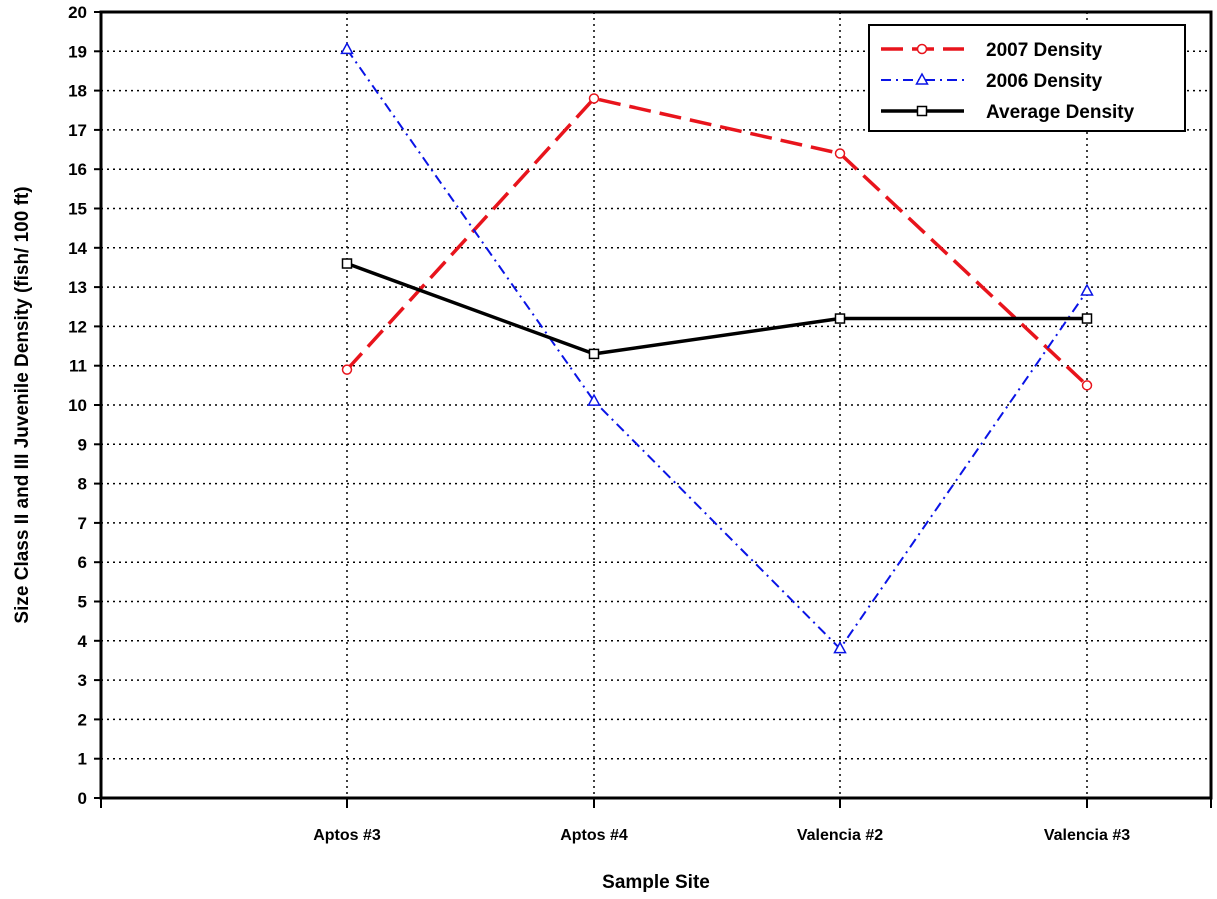  What do you see at coordinates (83, 641) in the screenshot?
I see `y-tick-label: 4` at bounding box center [83, 641].